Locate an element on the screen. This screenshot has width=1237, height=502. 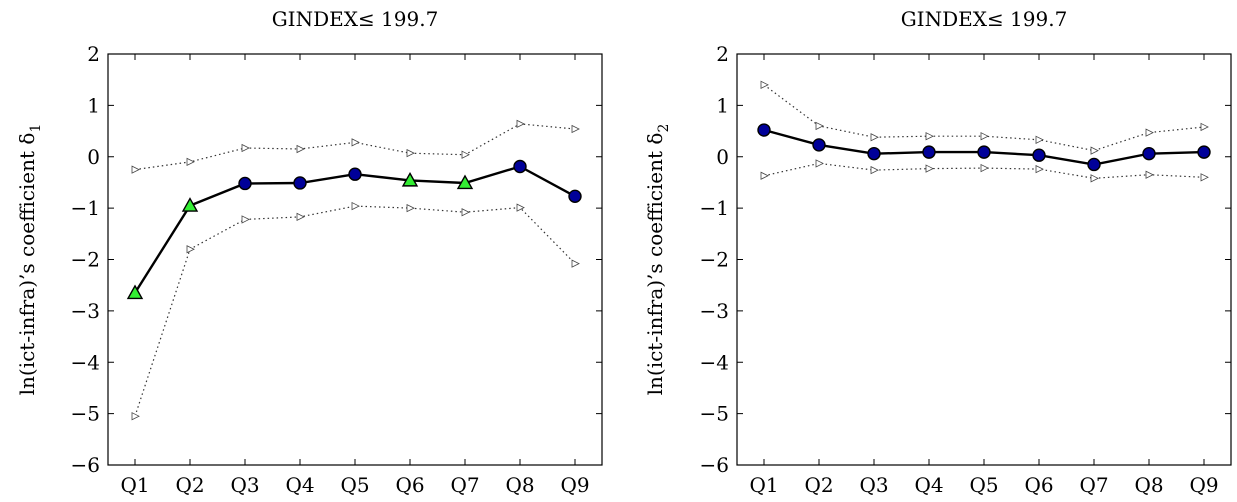
y-axis-label: ln(ict-infra)’s coefficient δ1 is located at coordinates (29, 260).